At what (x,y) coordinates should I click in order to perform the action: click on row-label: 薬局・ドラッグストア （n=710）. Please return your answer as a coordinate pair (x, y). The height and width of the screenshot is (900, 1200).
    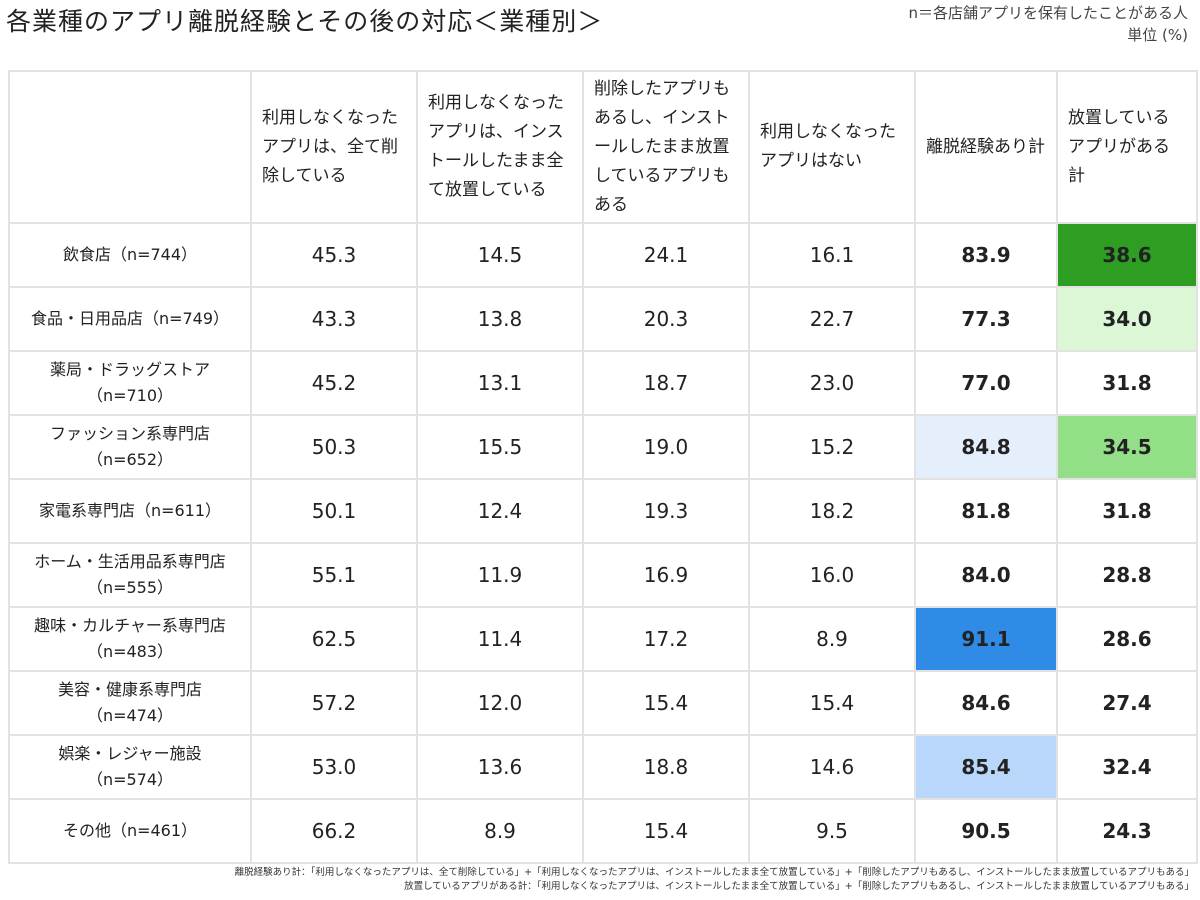
    Looking at the image, I should click on (130, 383).